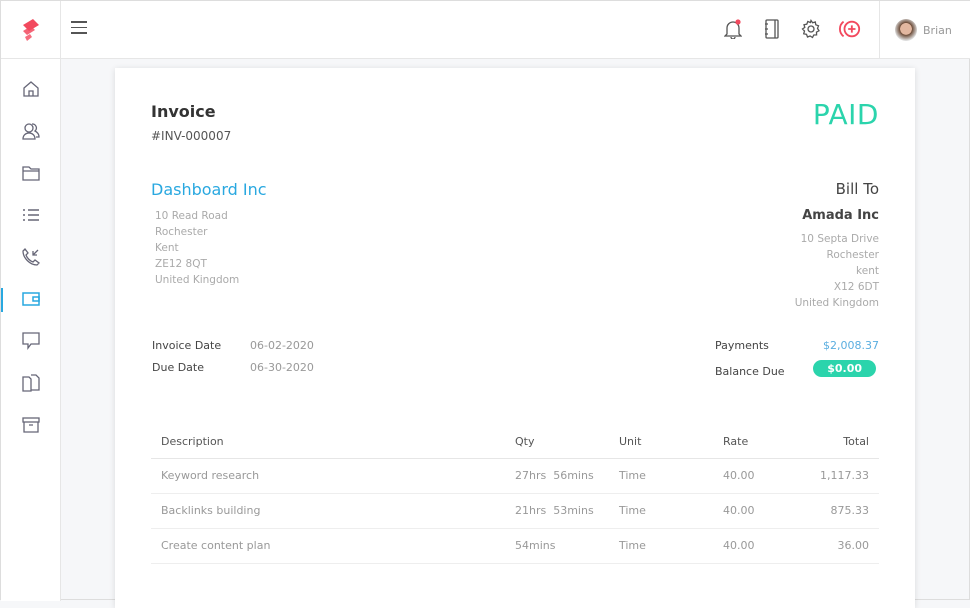 This screenshot has width=970, height=608. Describe the element at coordinates (282, 345) in the screenshot. I see `invoice-date: 06-02-2020` at that location.